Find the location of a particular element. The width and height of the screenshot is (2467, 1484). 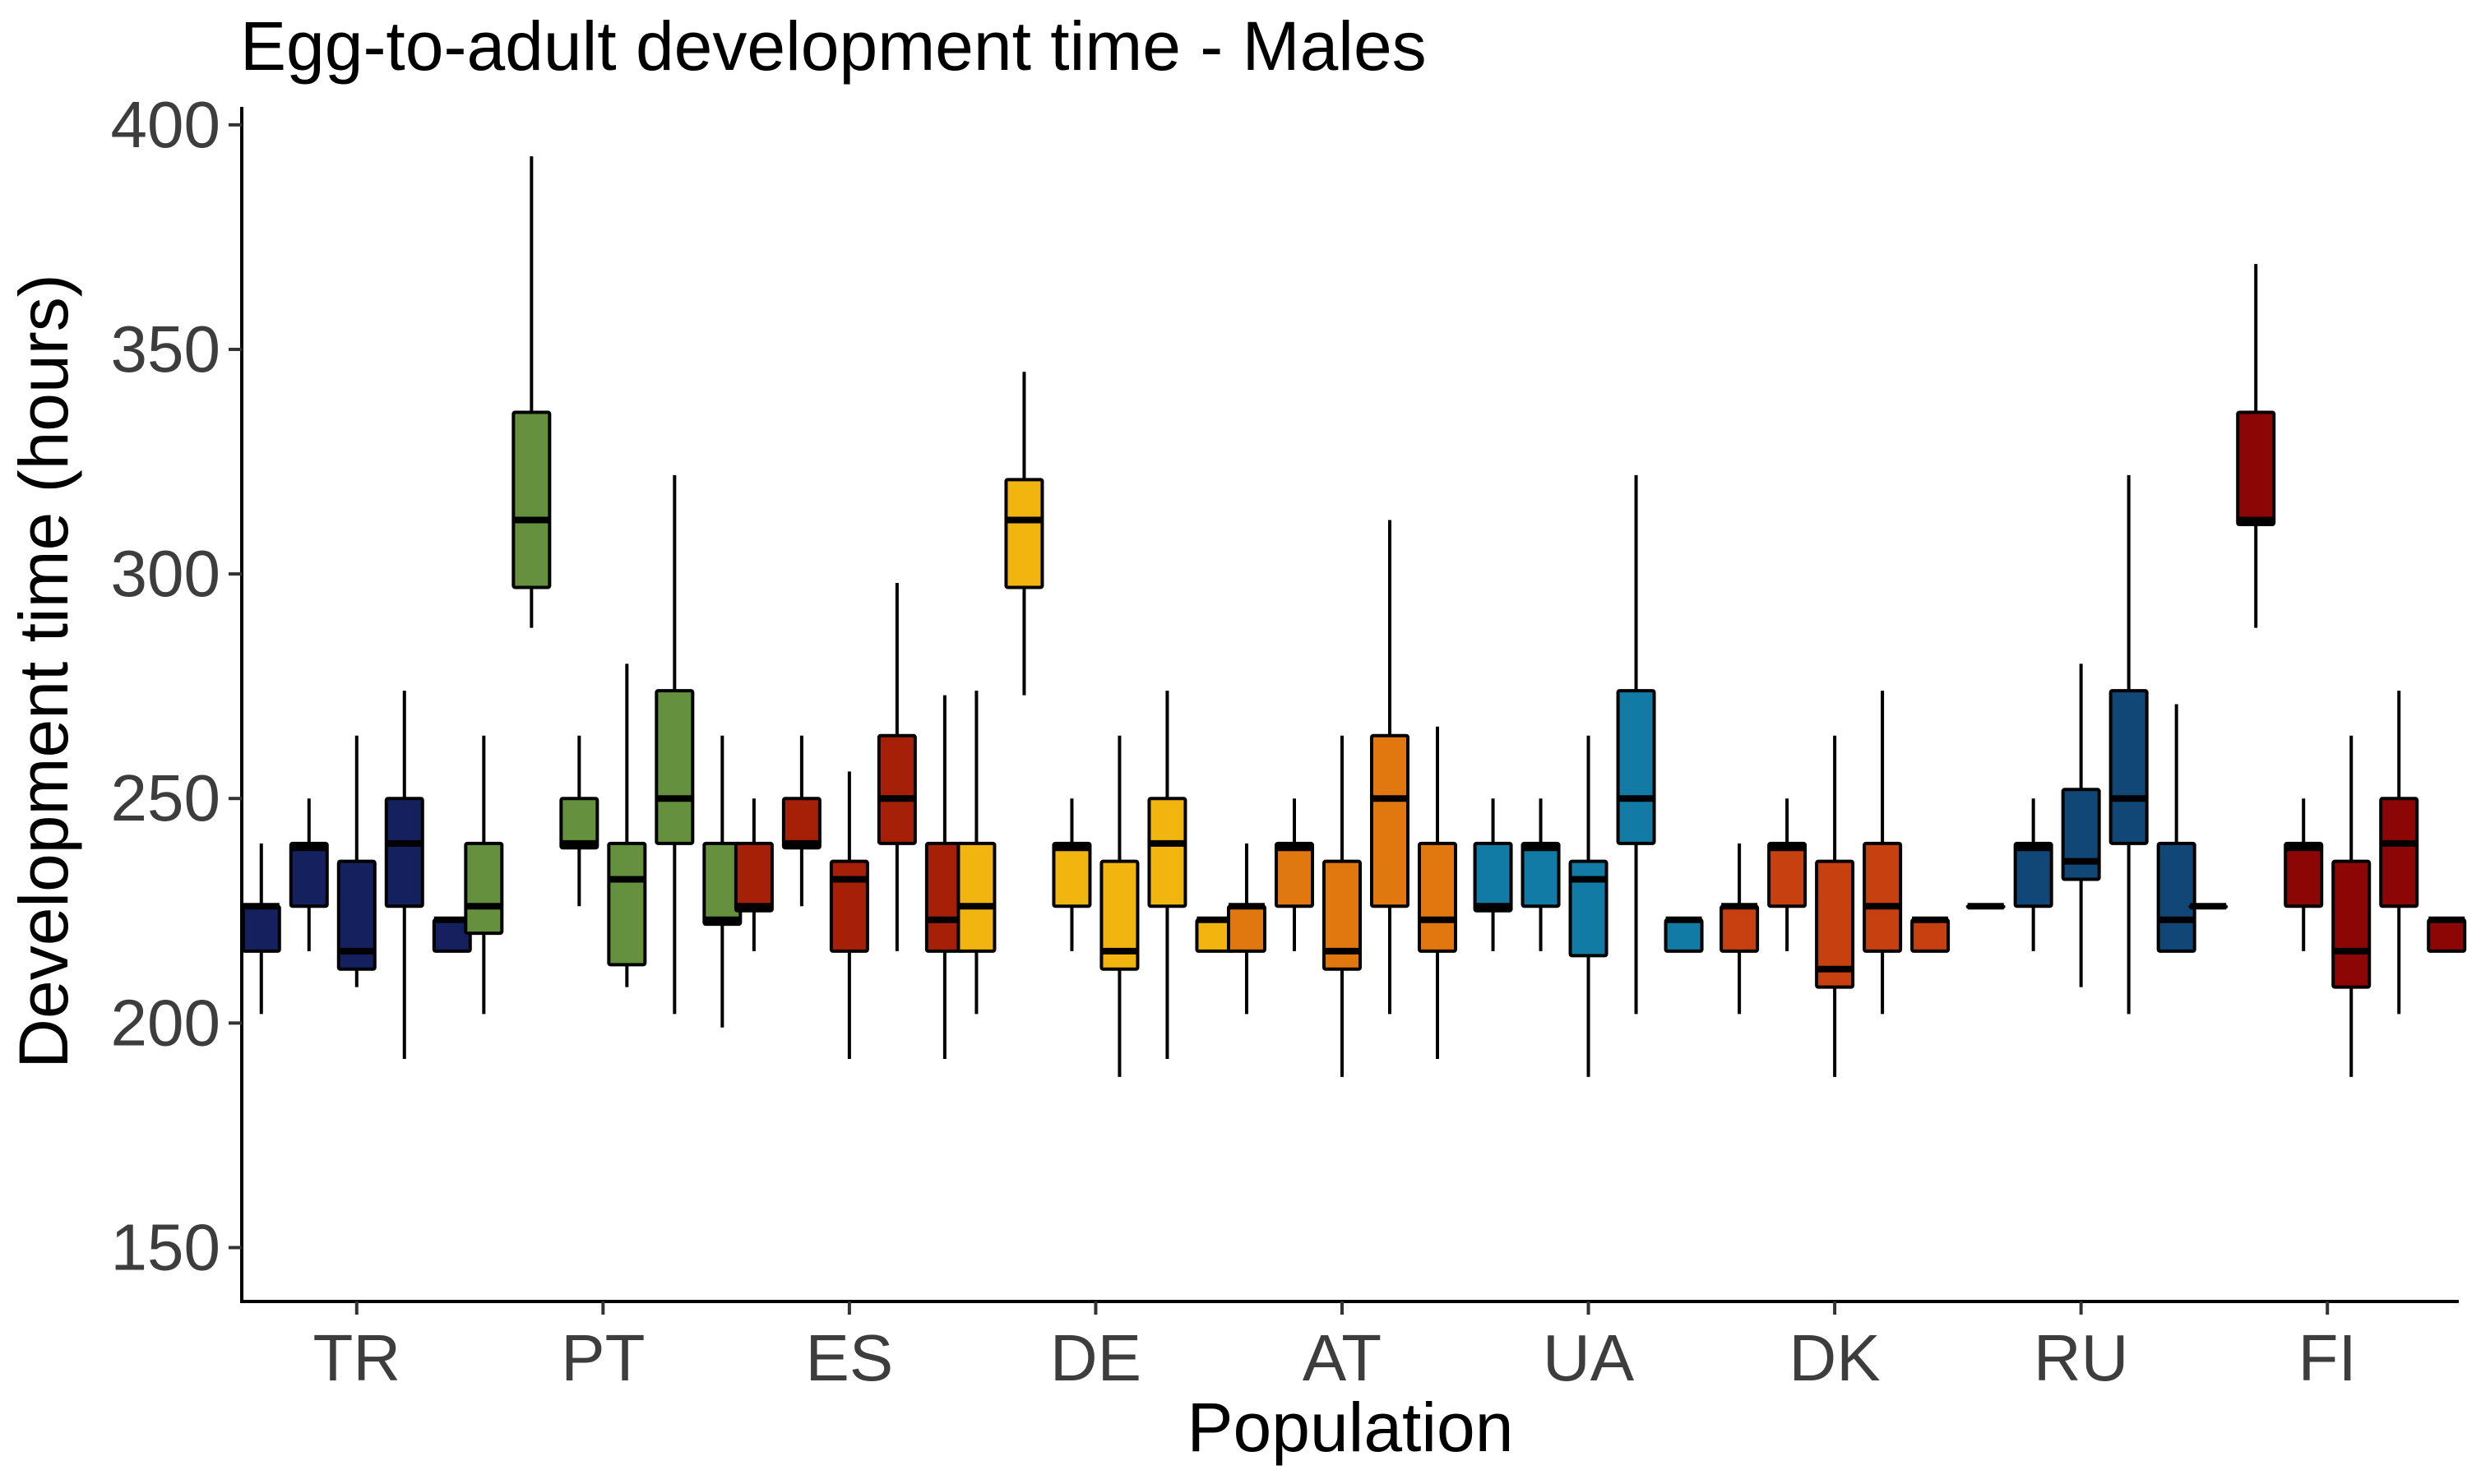

x-axis-label: Population is located at coordinates (1351, 1427).